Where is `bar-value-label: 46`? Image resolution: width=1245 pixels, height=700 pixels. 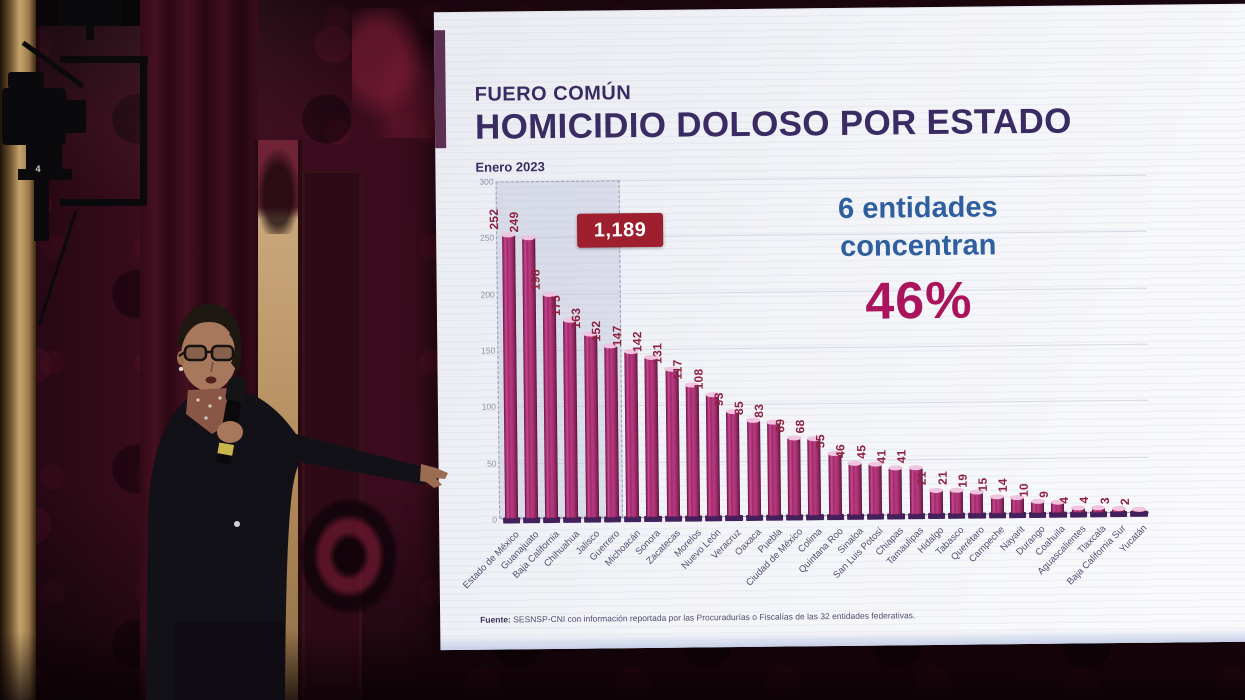
bar-value-label: 46 is located at coordinates (840, 451).